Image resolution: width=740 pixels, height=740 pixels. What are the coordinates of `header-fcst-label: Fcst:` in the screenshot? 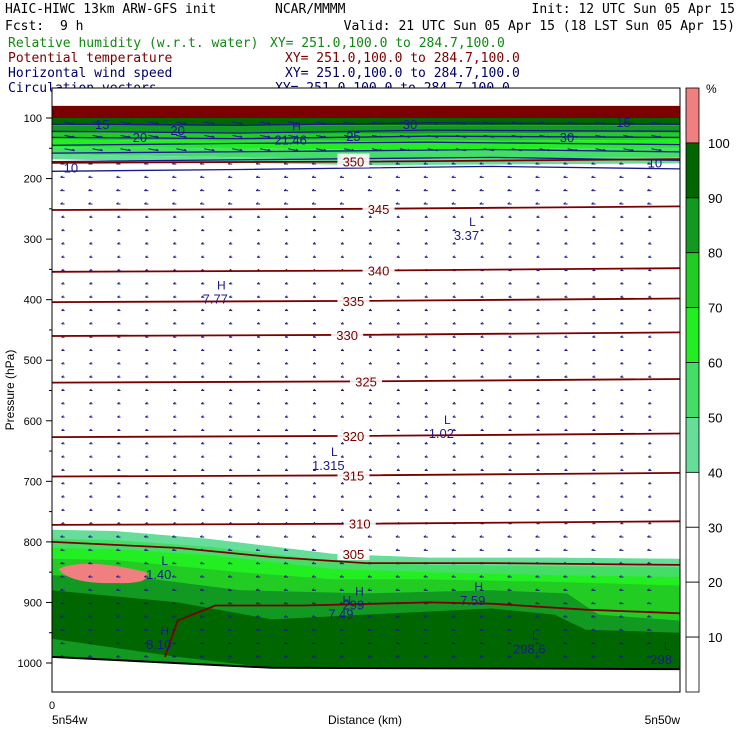 It's located at (24, 26).